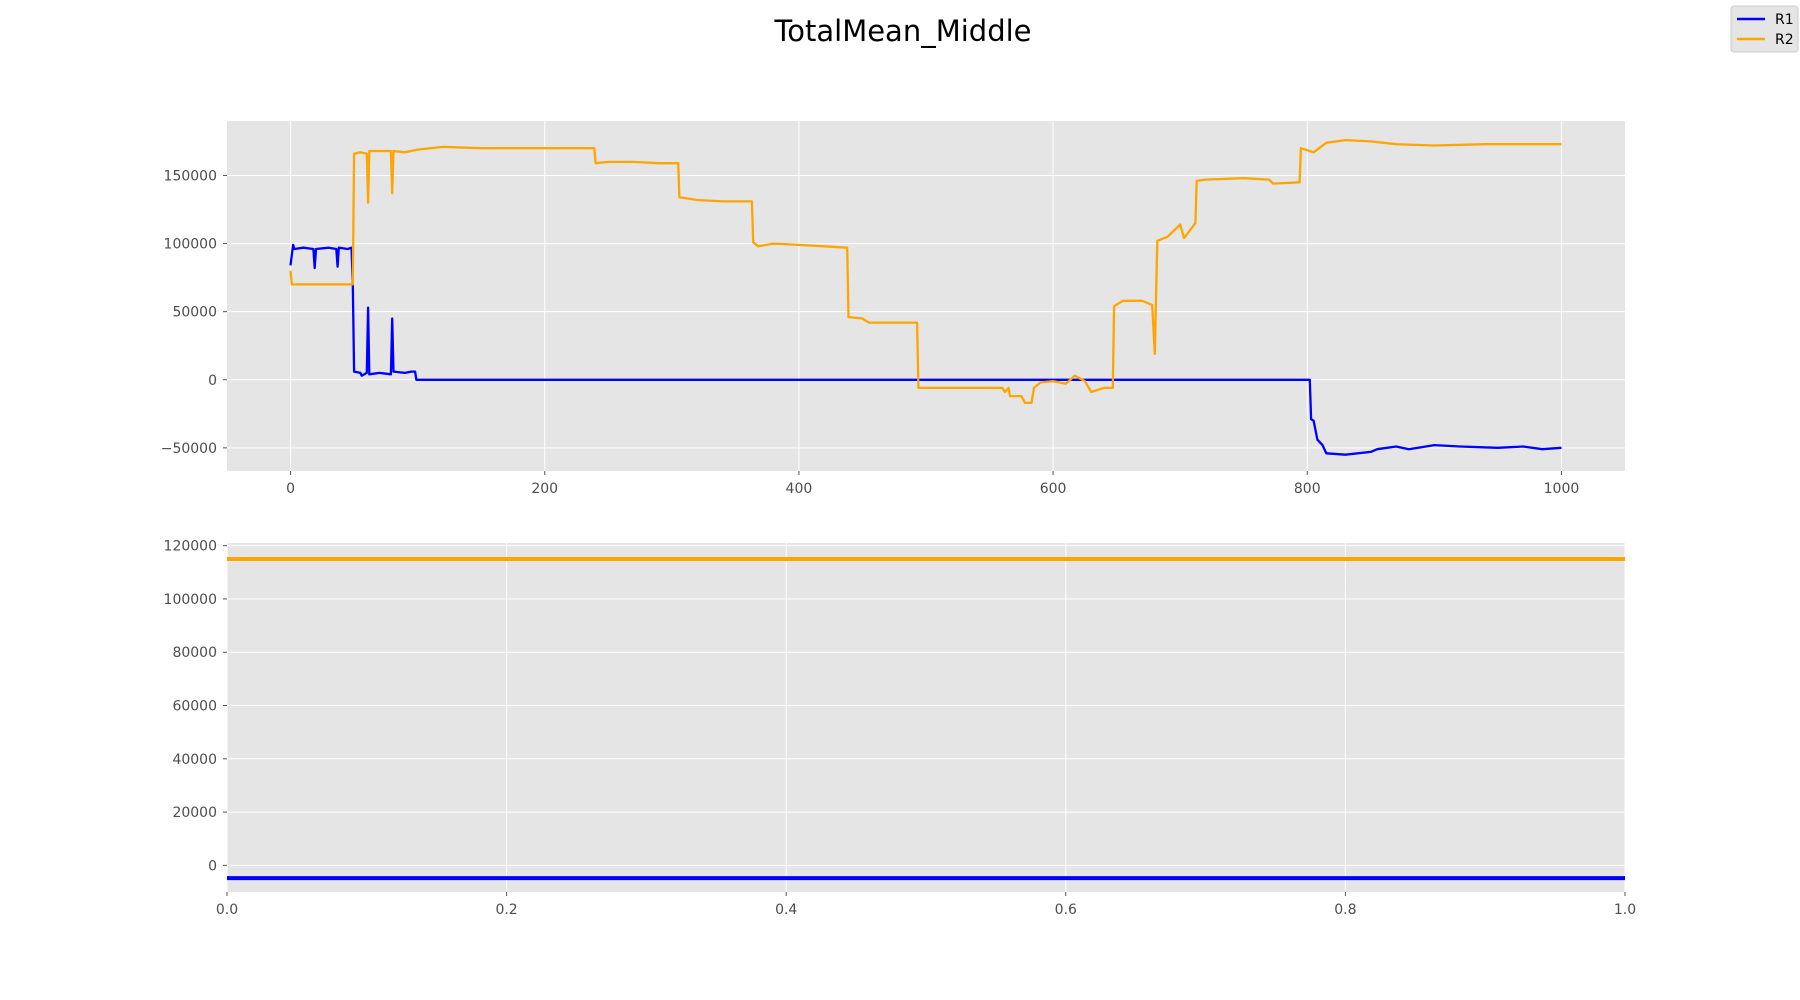 The width and height of the screenshot is (1800, 1000). What do you see at coordinates (1625, 910) in the screenshot?
I see `x-tick-label: 1.0` at bounding box center [1625, 910].